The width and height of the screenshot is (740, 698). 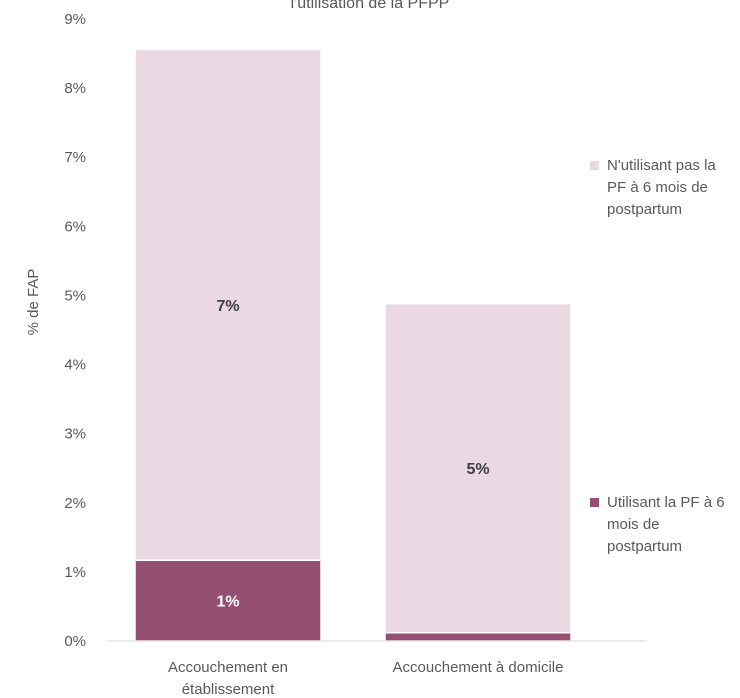 I want to click on data-label: 5%, so click(x=477, y=469).